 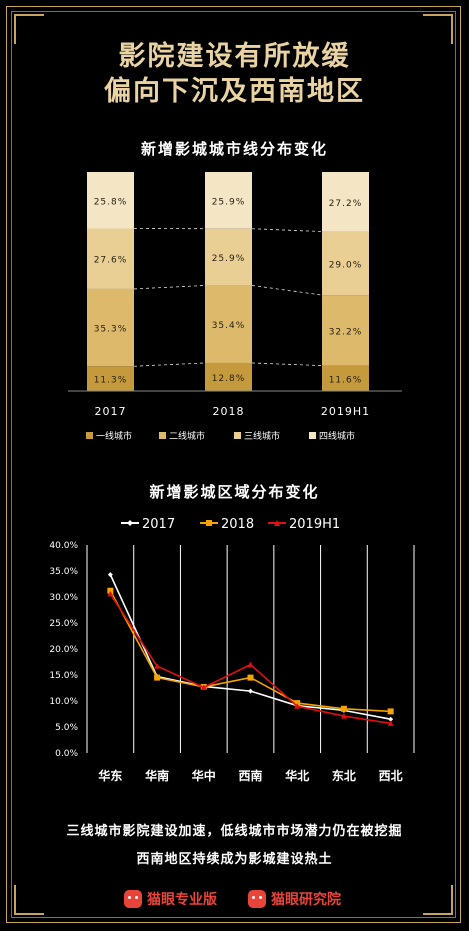 I want to click on legend-label: 2017, so click(x=158, y=524).